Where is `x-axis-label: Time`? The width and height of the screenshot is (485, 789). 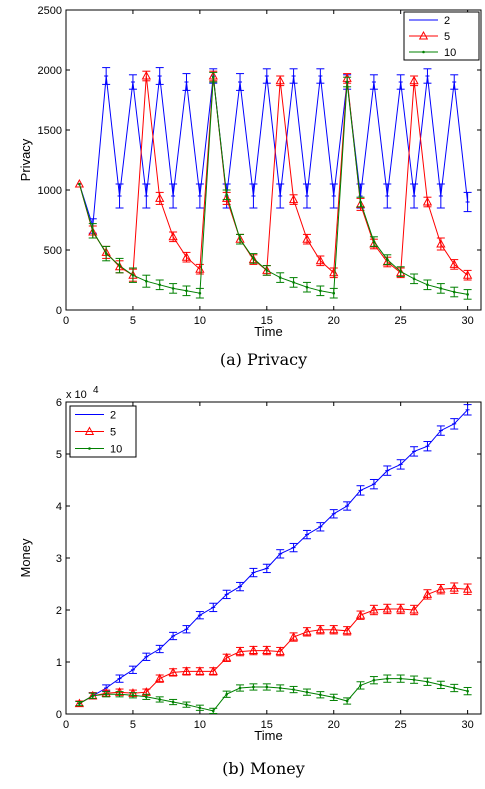 x-axis-label: Time is located at coordinates (268, 331).